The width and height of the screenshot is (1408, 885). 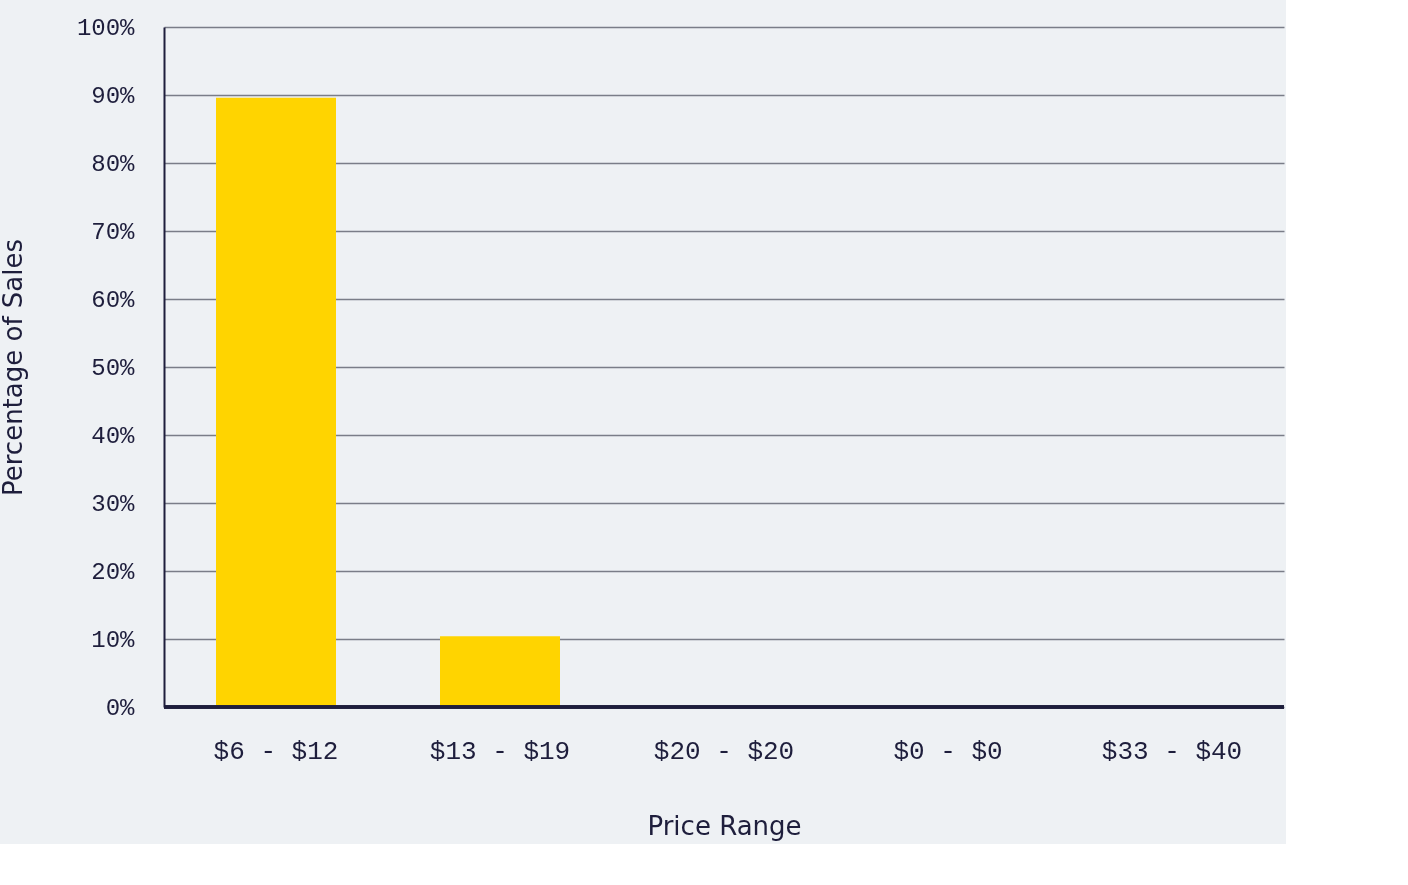 What do you see at coordinates (113, 368) in the screenshot?
I see `y-tick-label: 50%` at bounding box center [113, 368].